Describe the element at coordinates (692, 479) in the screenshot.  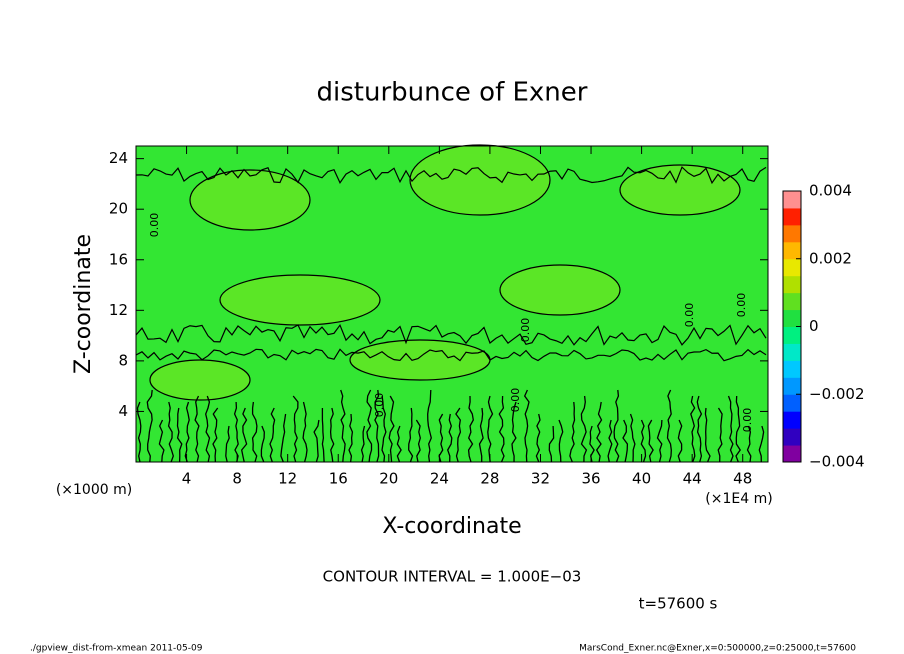
I see `x-tick-label: 44` at that location.